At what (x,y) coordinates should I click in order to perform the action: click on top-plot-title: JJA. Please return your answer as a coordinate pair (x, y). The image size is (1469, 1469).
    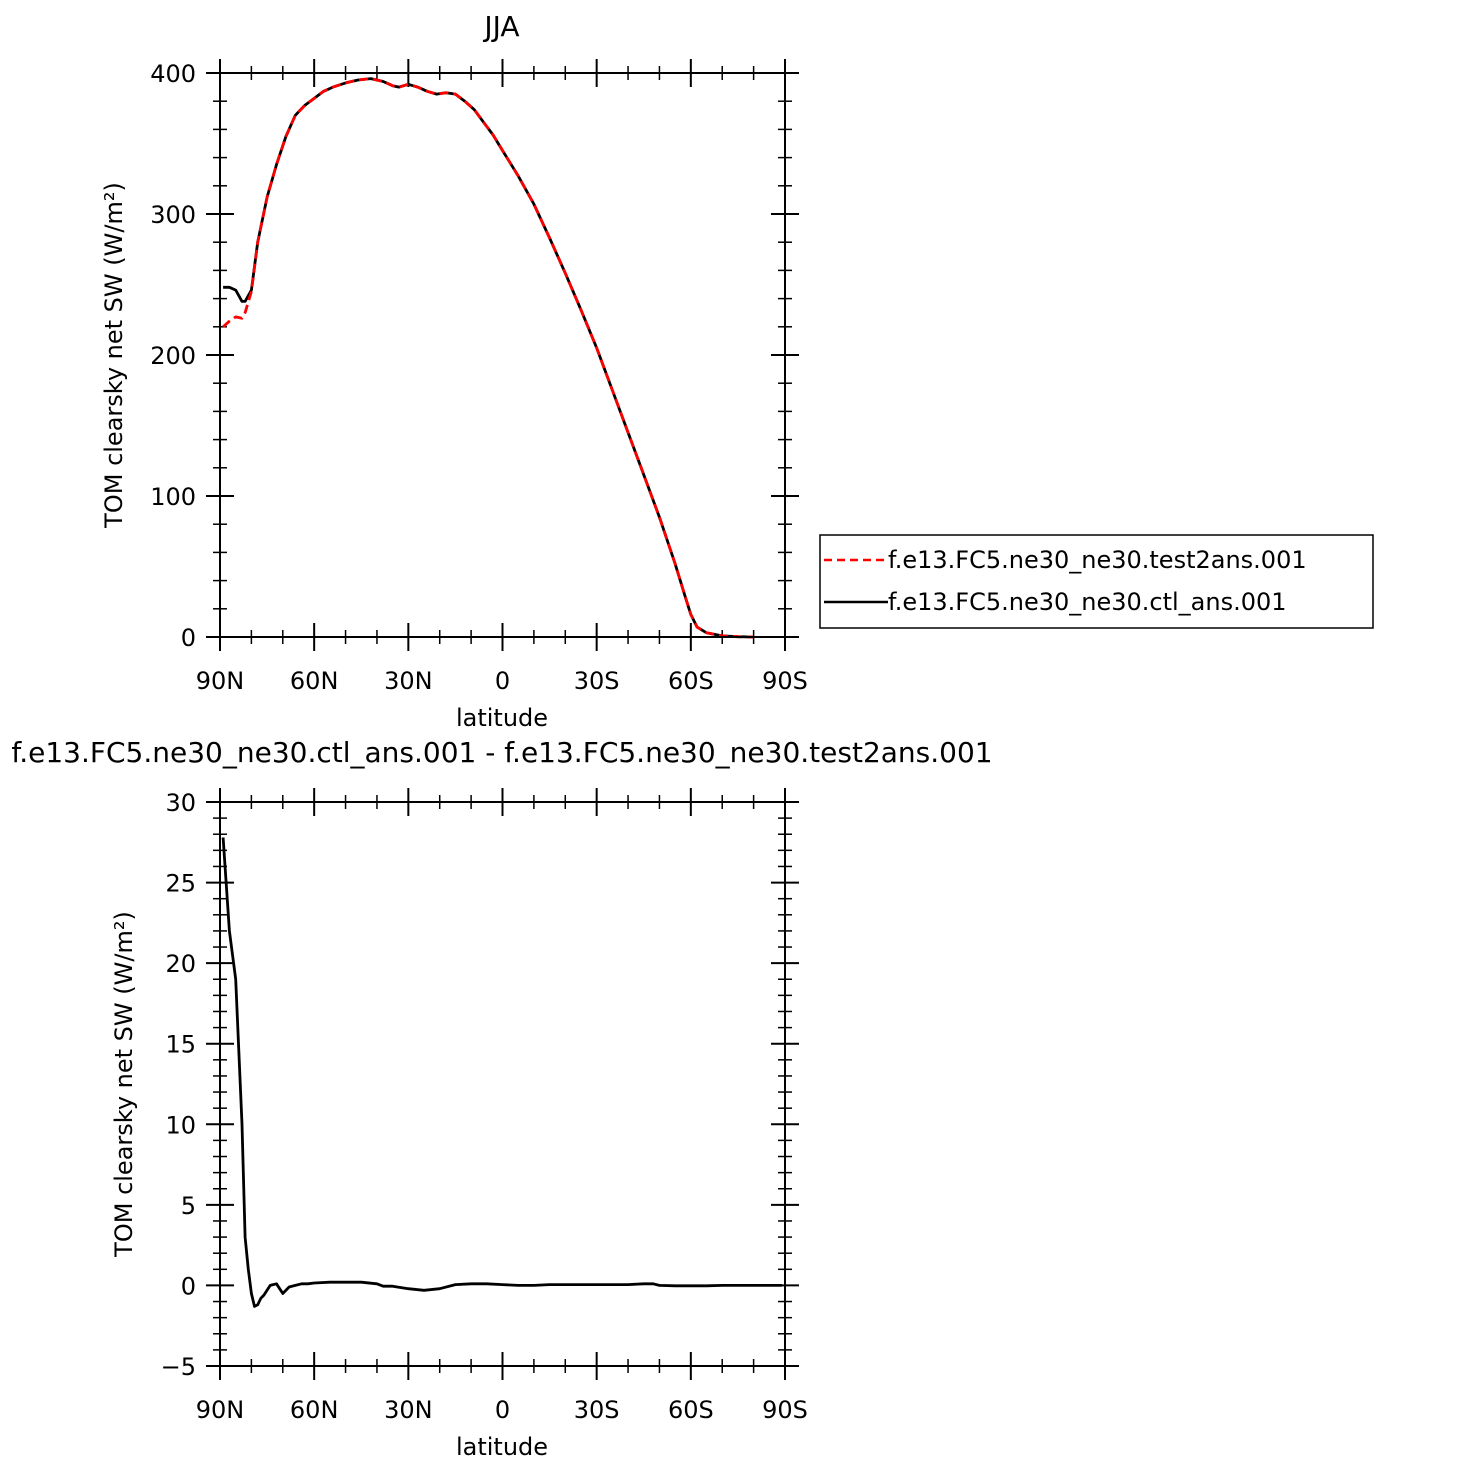
    Looking at the image, I should click on (500, 26).